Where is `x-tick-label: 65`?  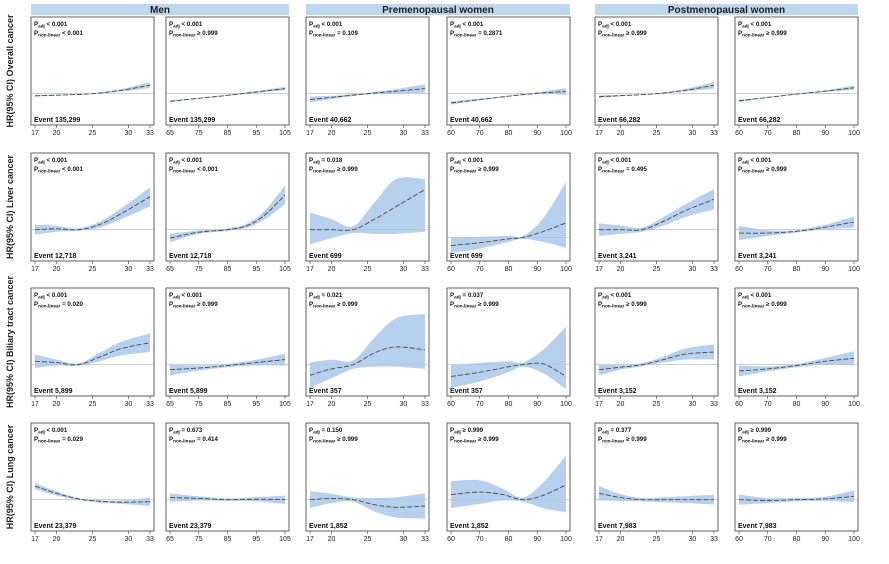
x-tick-label: 65 is located at coordinates (170, 269).